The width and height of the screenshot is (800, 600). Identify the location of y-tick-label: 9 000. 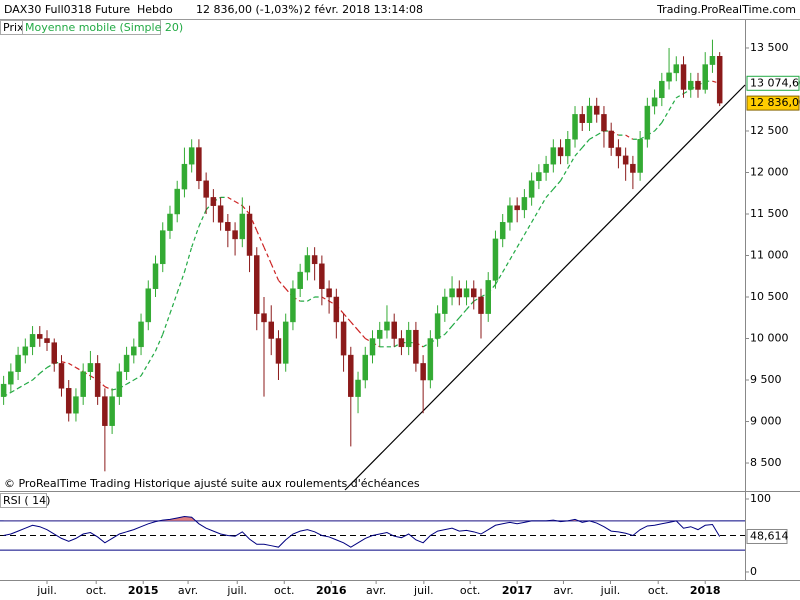
(766, 421).